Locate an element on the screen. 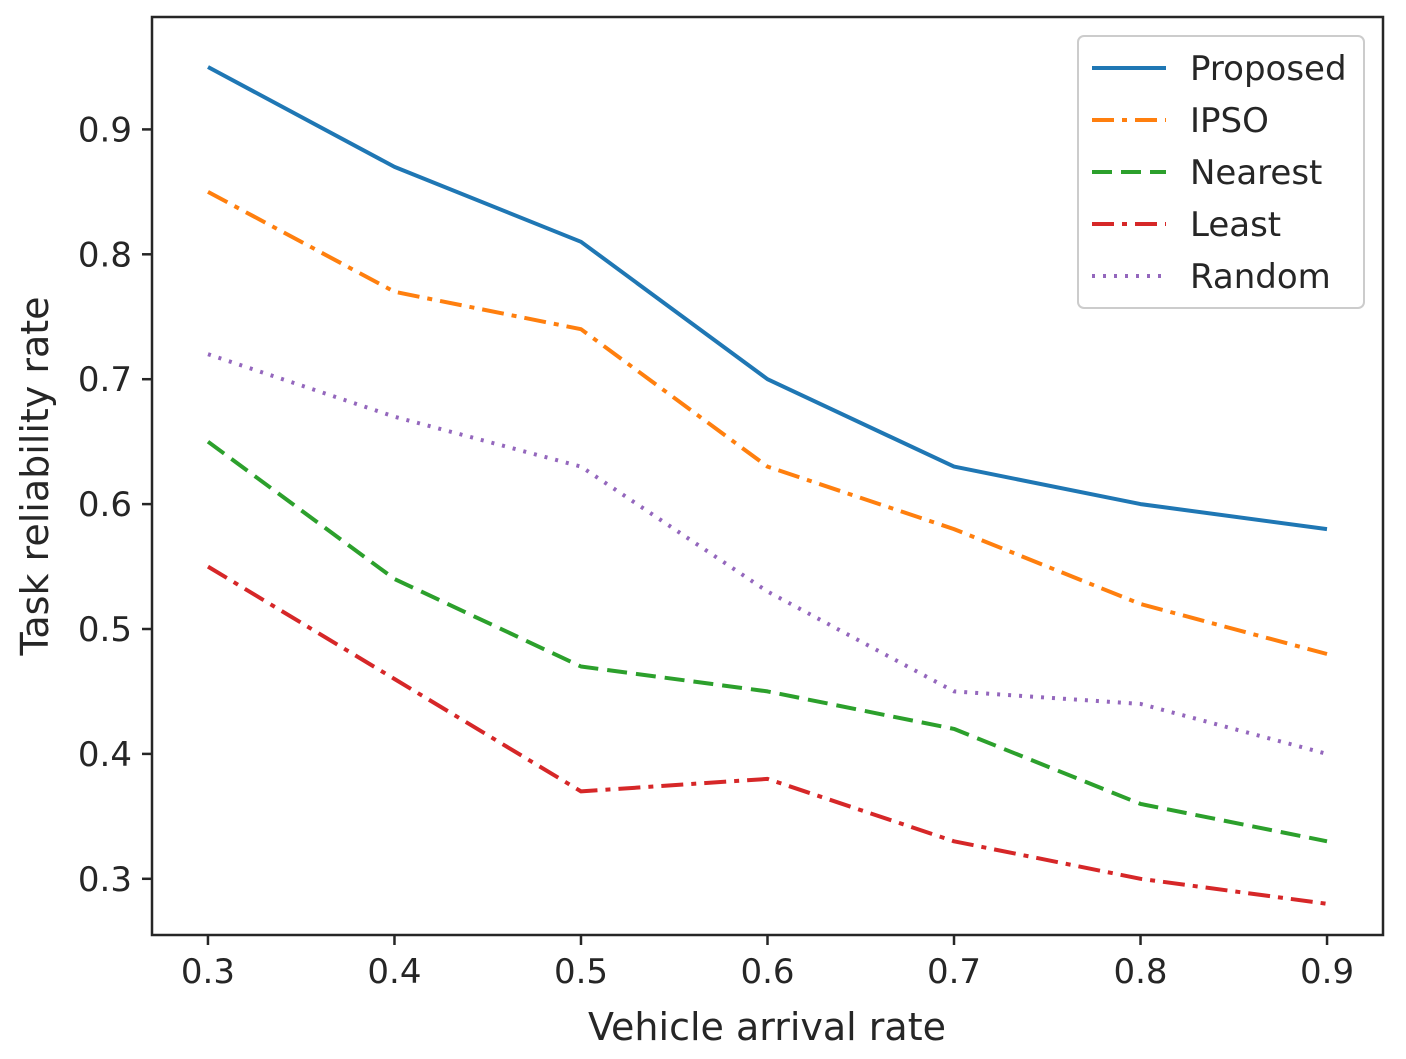  y-tick-label: 0.5 is located at coordinates (105, 630).